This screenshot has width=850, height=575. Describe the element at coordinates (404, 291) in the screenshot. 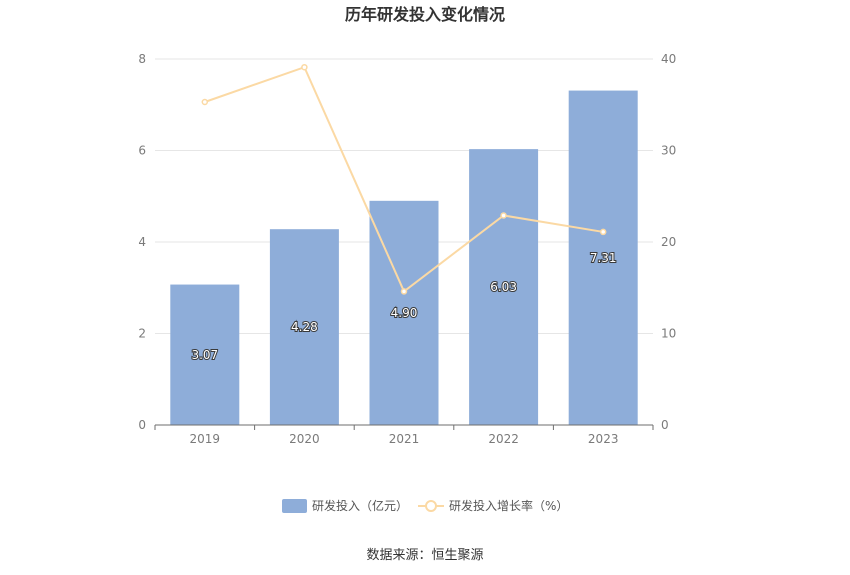

I see `growth-rate-point-2021` at that location.